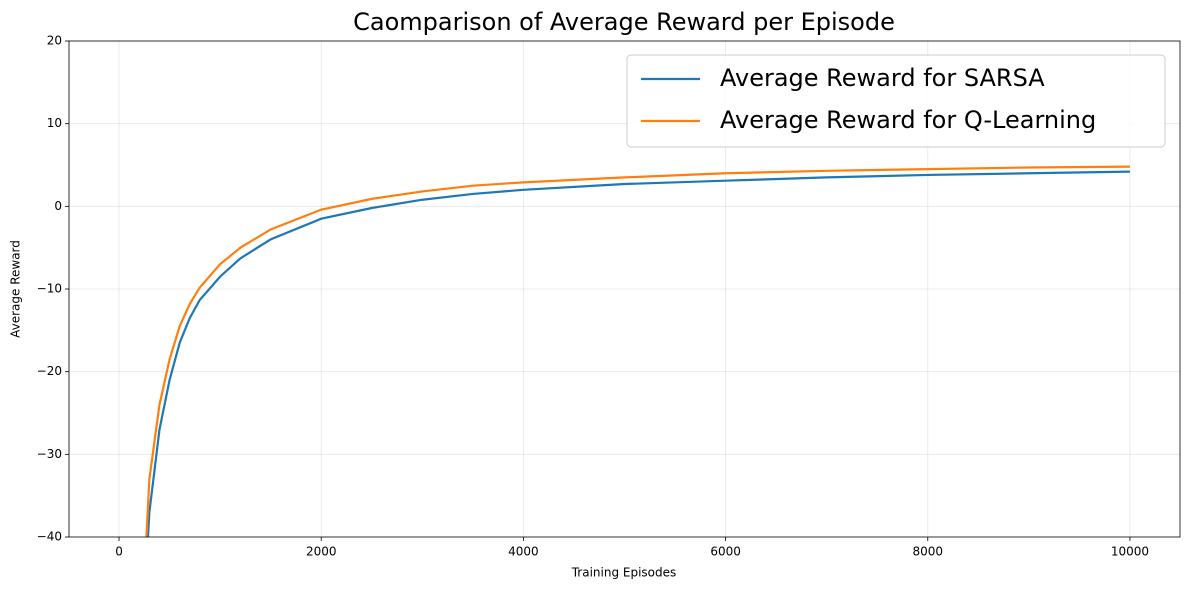 The width and height of the screenshot is (1189, 590). Describe the element at coordinates (16, 289) in the screenshot. I see `y-axis-label: Average Reward` at that location.